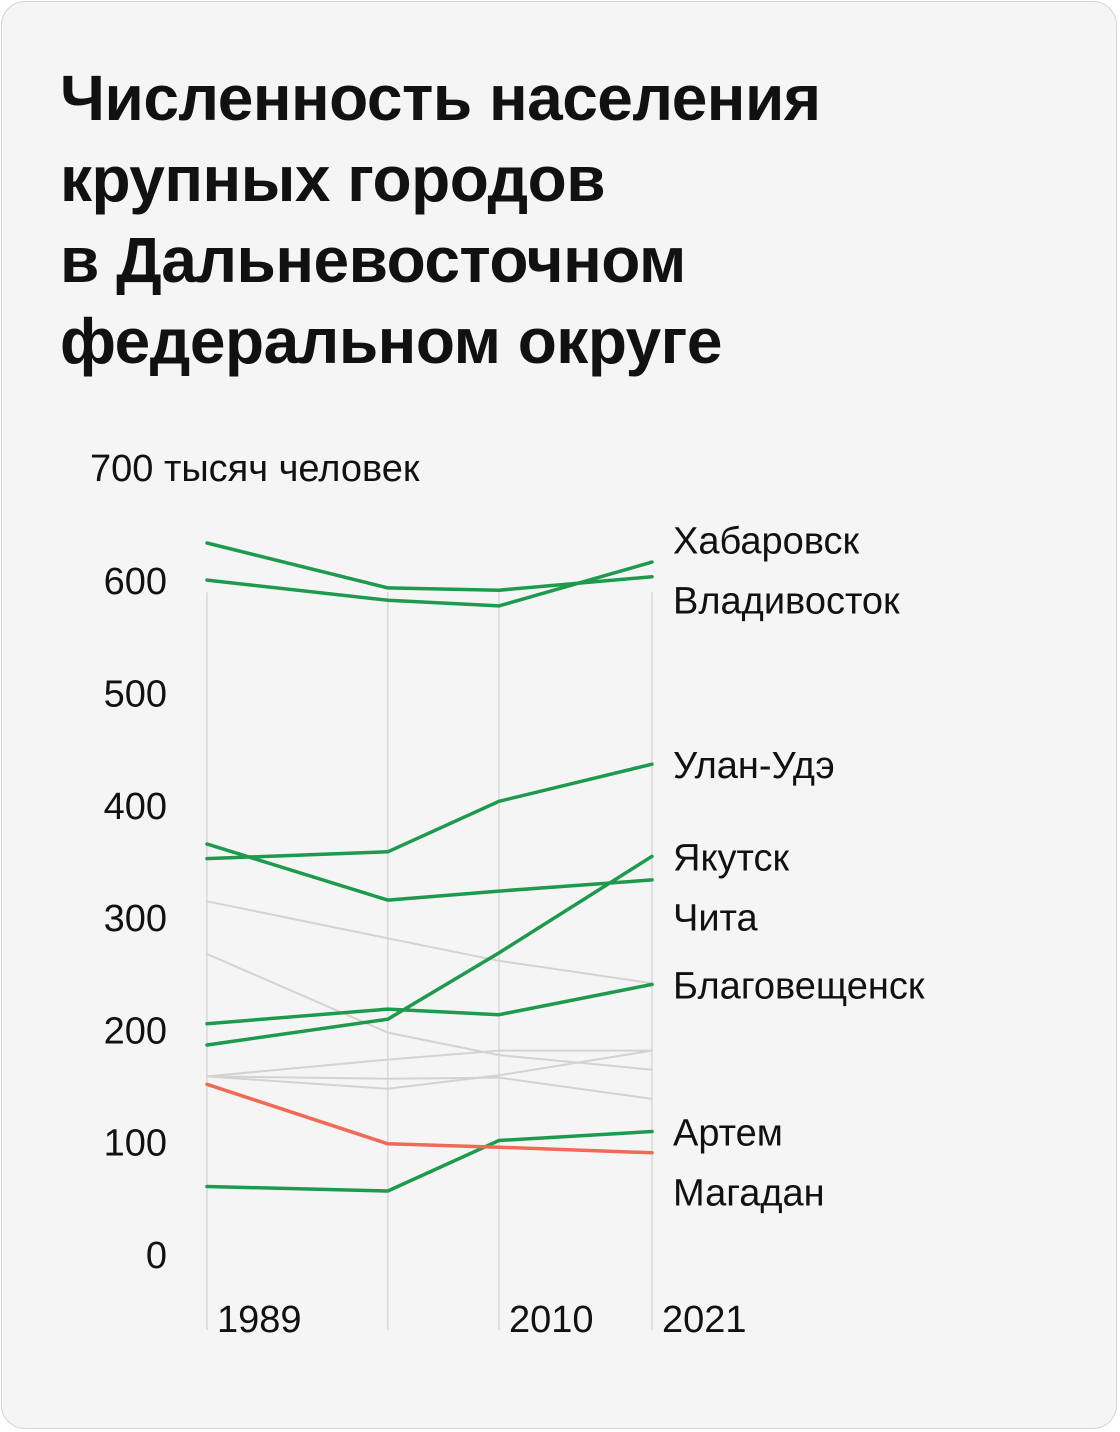 The height and width of the screenshot is (1432, 1120). Describe the element at coordinates (429, 1004) in the screenshot. I see `series-line-Благовещенск` at that location.